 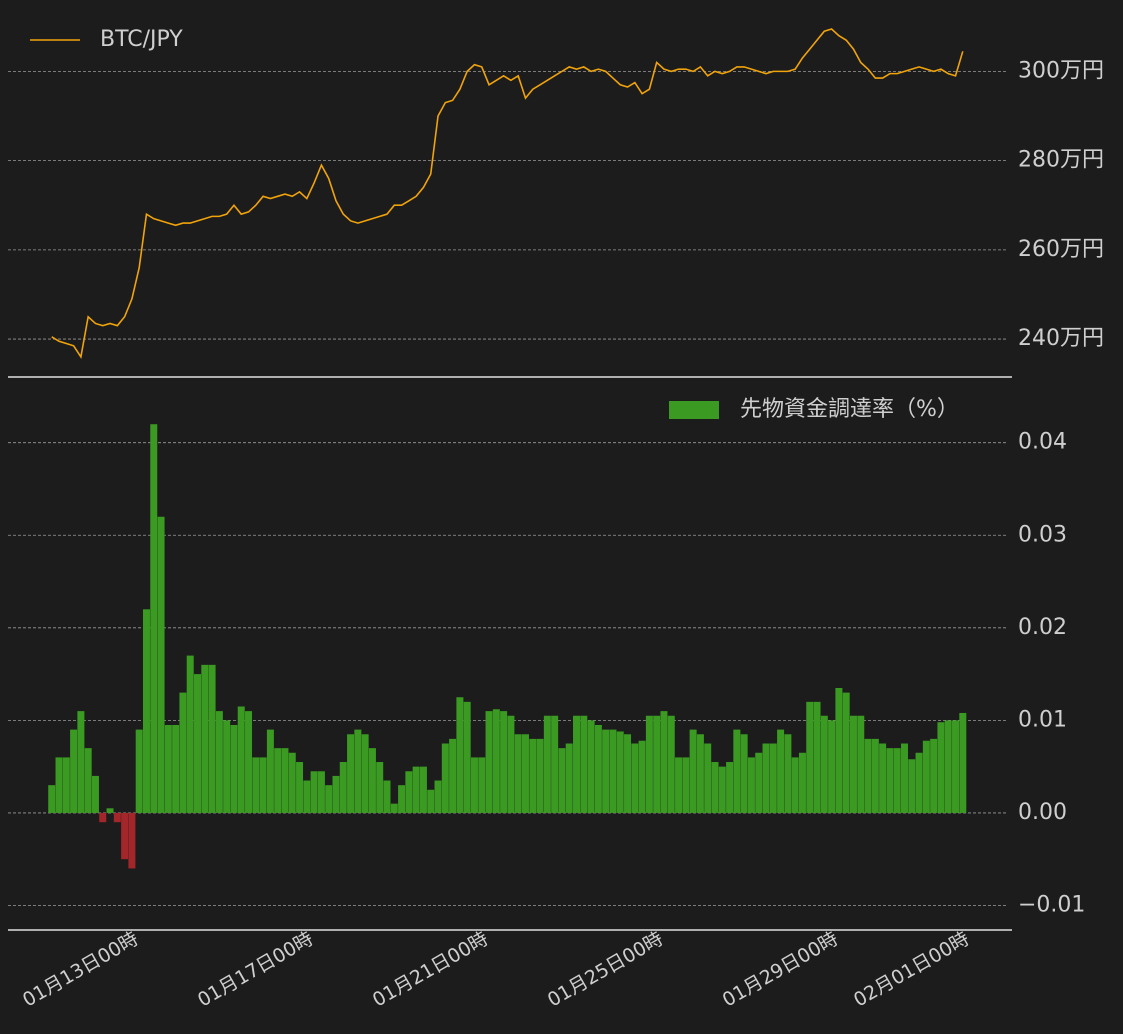 What do you see at coordinates (1061, 338) in the screenshot?
I see `y-tick-label: 240万円` at bounding box center [1061, 338].